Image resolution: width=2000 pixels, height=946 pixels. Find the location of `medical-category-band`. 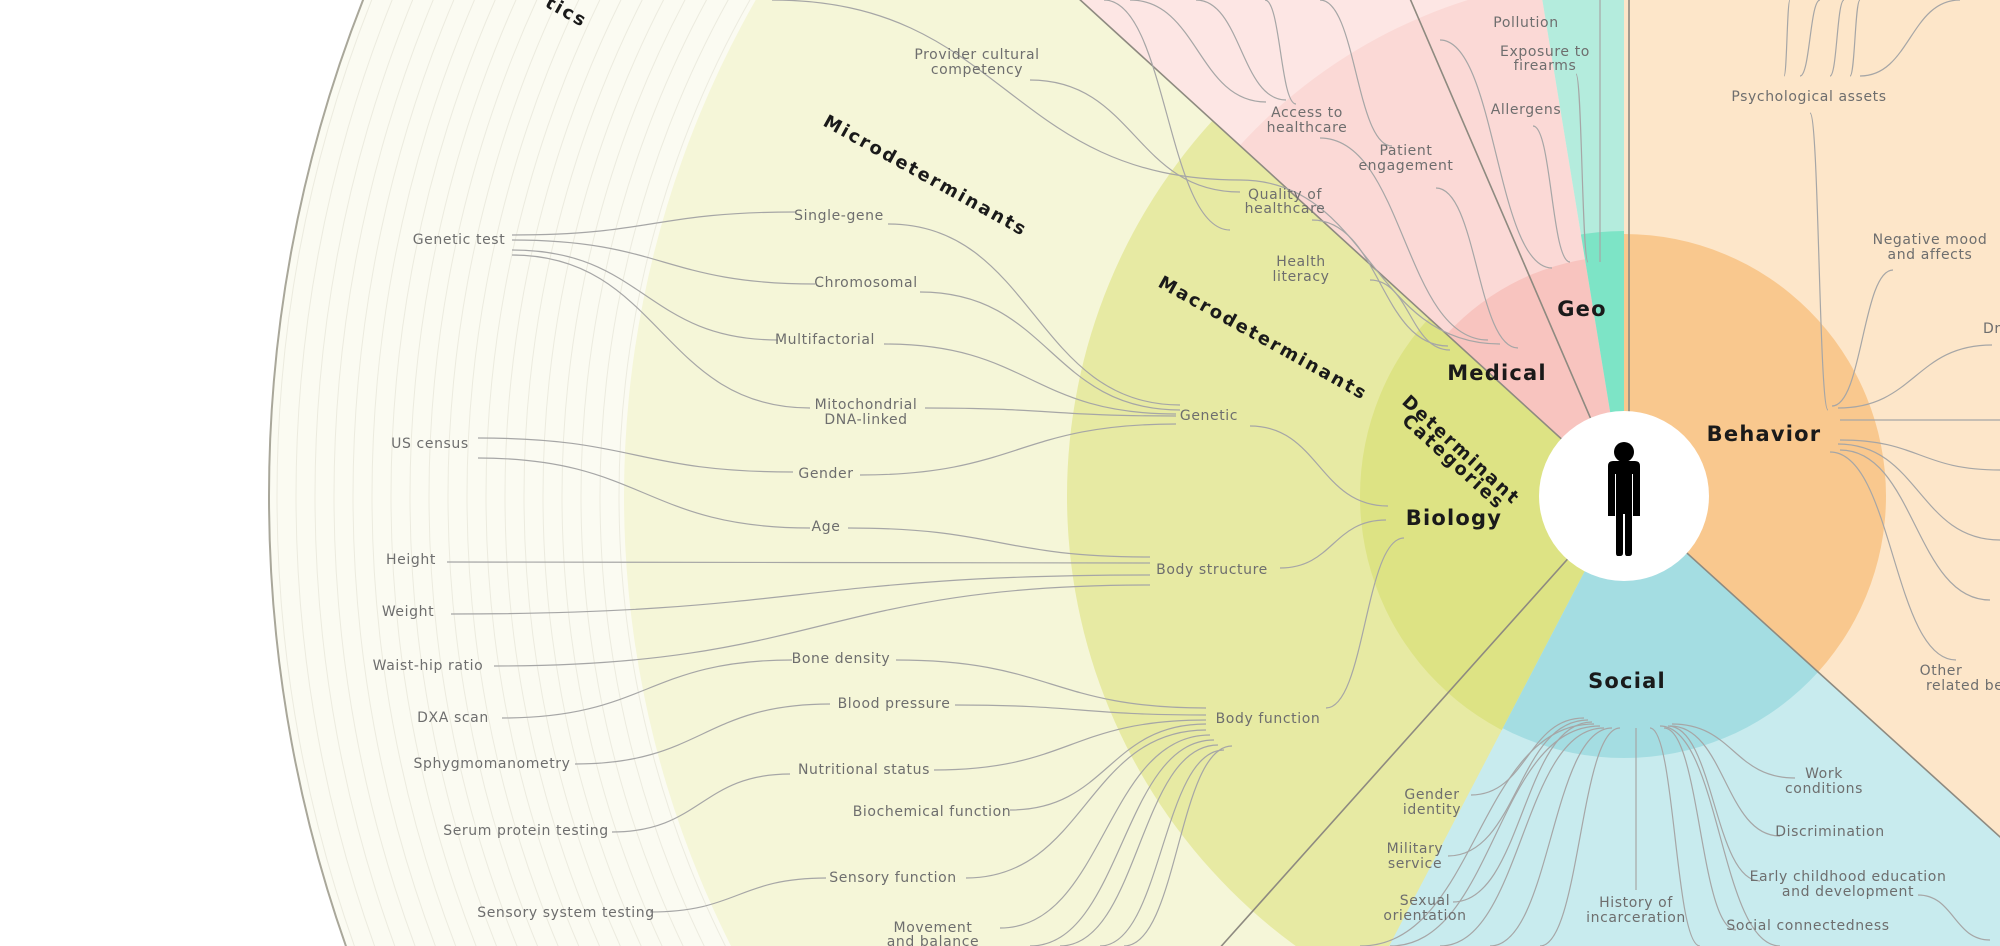

medical-category-band is located at coordinates (1504, 376).